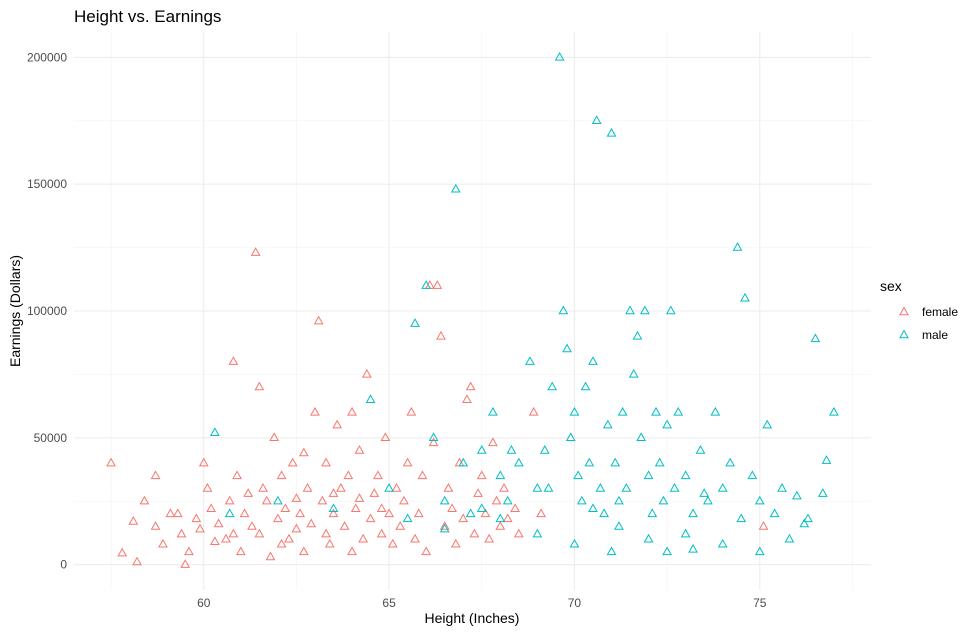 The image size is (976, 633). Describe the element at coordinates (891, 286) in the screenshot. I see `legend-title: sex` at that location.